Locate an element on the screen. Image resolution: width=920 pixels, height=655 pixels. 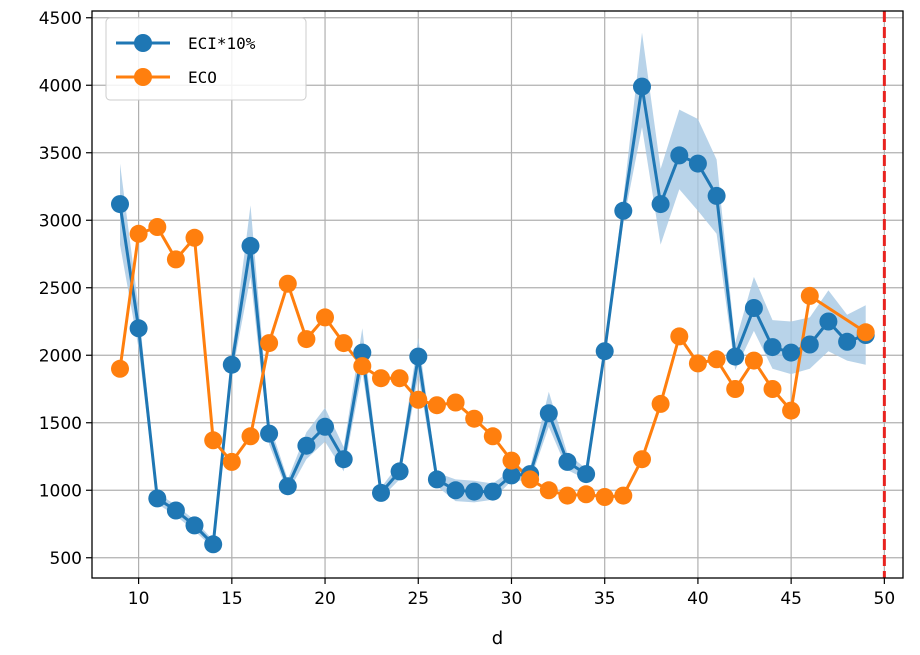
y-tick-label: 1000 is located at coordinates (60, 491).